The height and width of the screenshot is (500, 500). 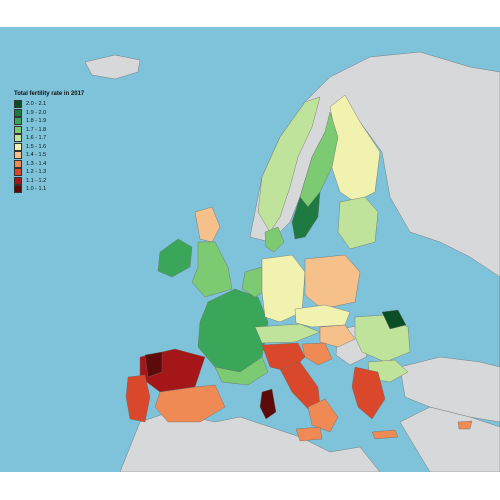 What do you see at coordinates (49, 172) in the screenshot?
I see `legend-row: 1.2 - 1.3` at bounding box center [49, 172].